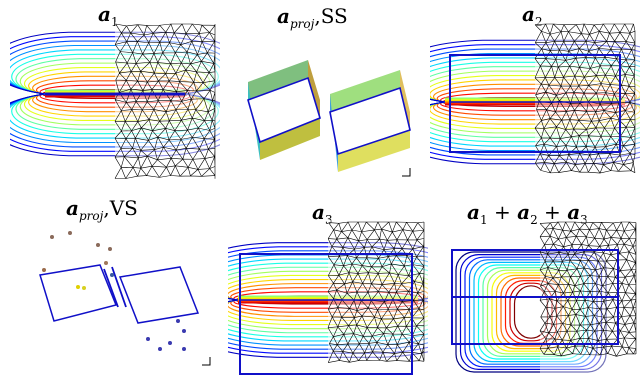 This screenshot has height=378, width=641. What do you see at coordinates (108, 15) in the screenshot?
I see `title-a1: a1` at bounding box center [108, 15].